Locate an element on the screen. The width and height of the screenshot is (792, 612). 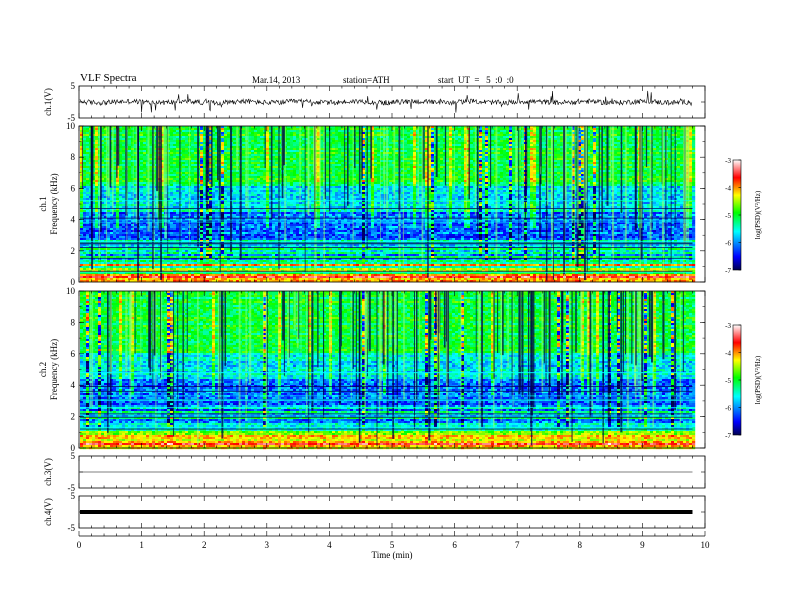
ch4-waveform-trace is located at coordinates (386, 512).